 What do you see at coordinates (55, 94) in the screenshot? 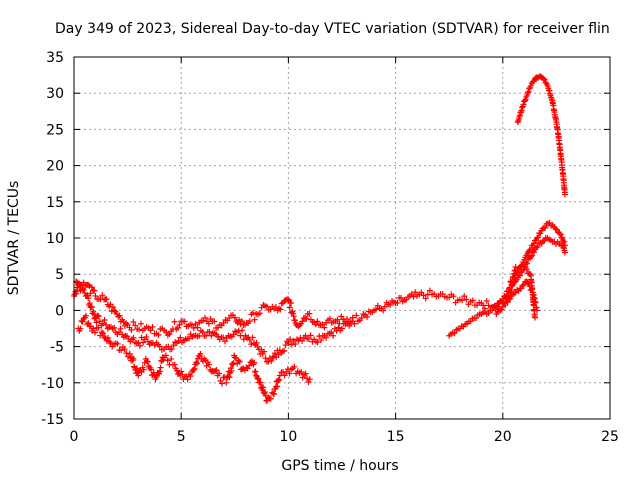
I see `y-tick-label: 30` at bounding box center [55, 94].